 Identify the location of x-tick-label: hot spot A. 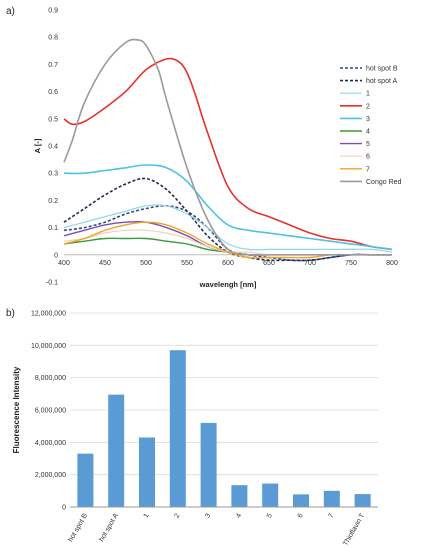
(109, 527).